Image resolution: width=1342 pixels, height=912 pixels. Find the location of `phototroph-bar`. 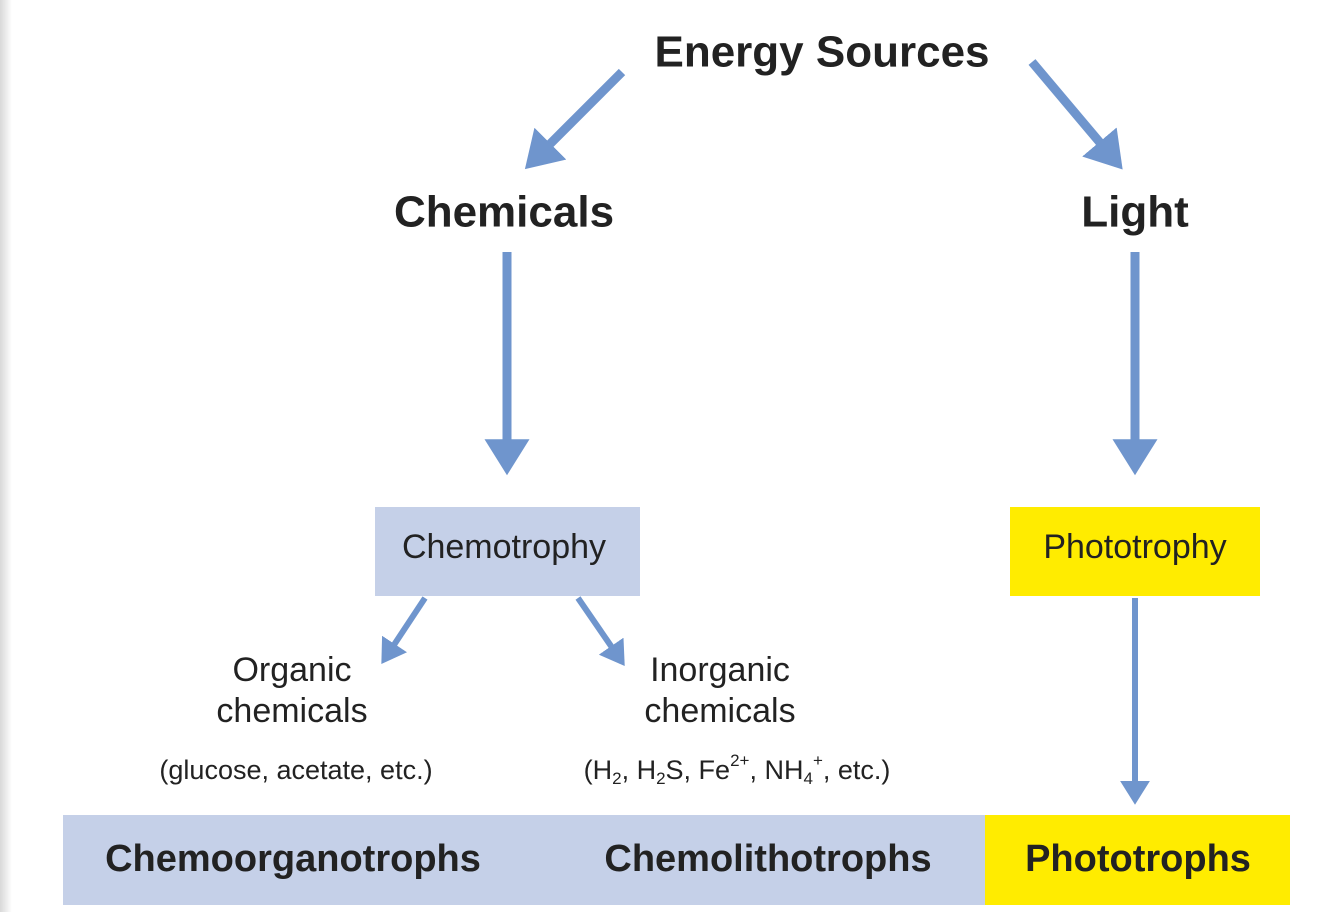

phototroph-bar is located at coordinates (1137, 860).